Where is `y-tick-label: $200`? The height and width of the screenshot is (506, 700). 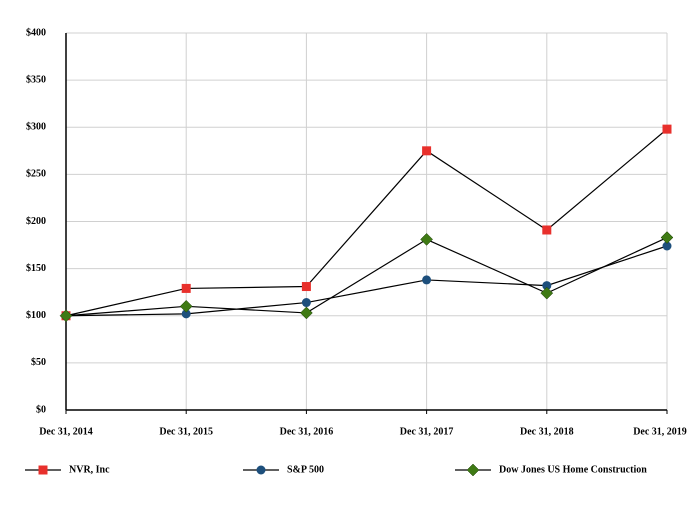 y-tick-label: $200 is located at coordinates (36, 221).